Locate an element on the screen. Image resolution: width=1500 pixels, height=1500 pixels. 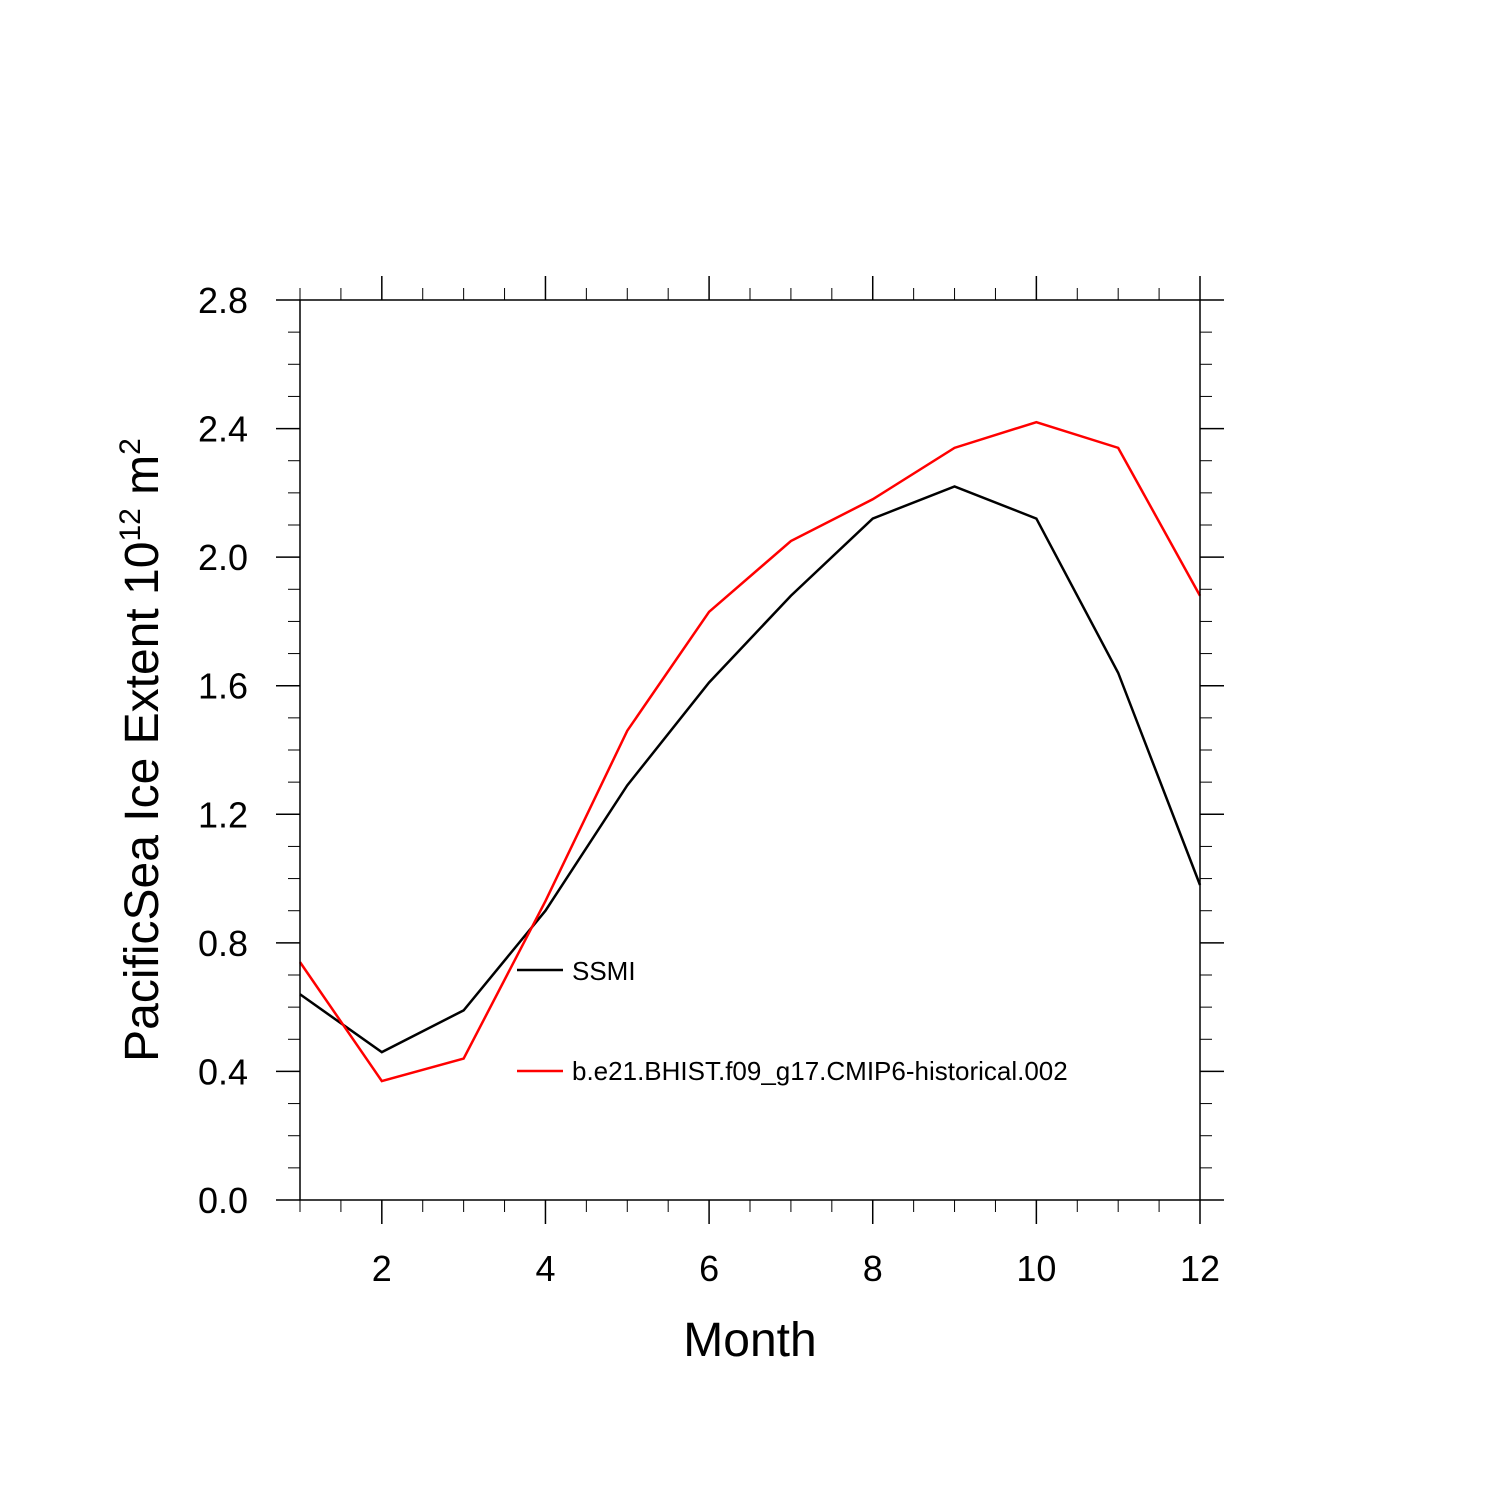
y-tick-label: 0.0 is located at coordinates (223, 1200).